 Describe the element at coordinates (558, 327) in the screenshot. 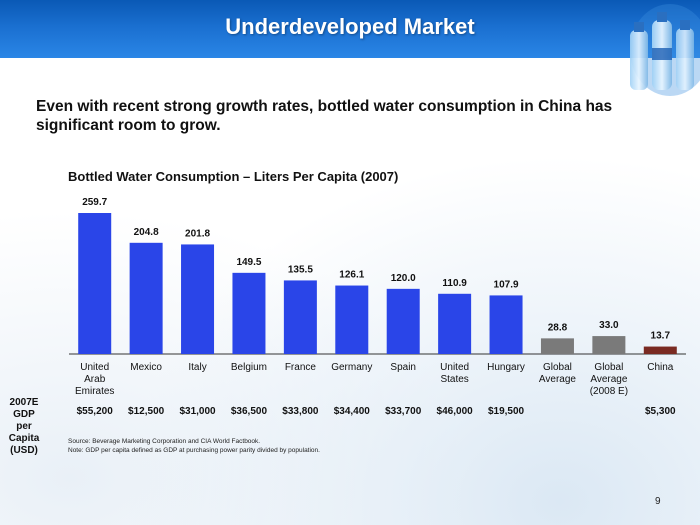

I see `bar-value-label: 28.8` at that location.